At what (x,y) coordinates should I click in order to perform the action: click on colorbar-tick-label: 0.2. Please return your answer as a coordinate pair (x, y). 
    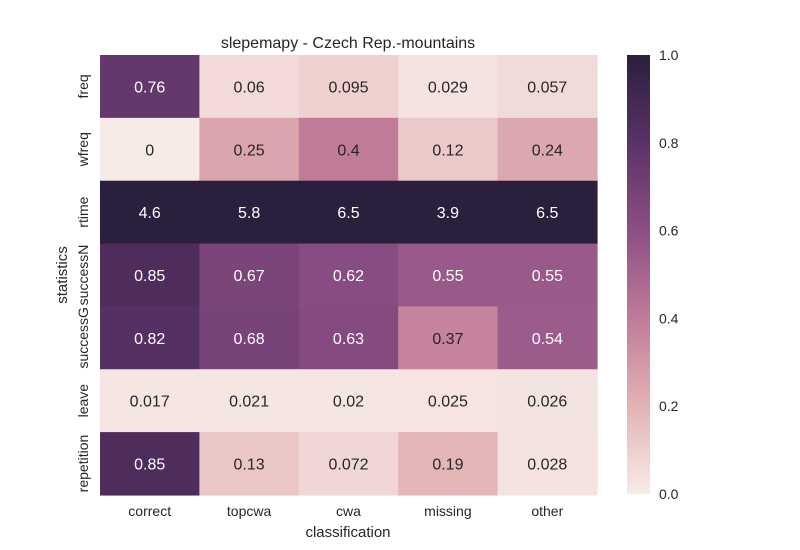
    Looking at the image, I should click on (669, 406).